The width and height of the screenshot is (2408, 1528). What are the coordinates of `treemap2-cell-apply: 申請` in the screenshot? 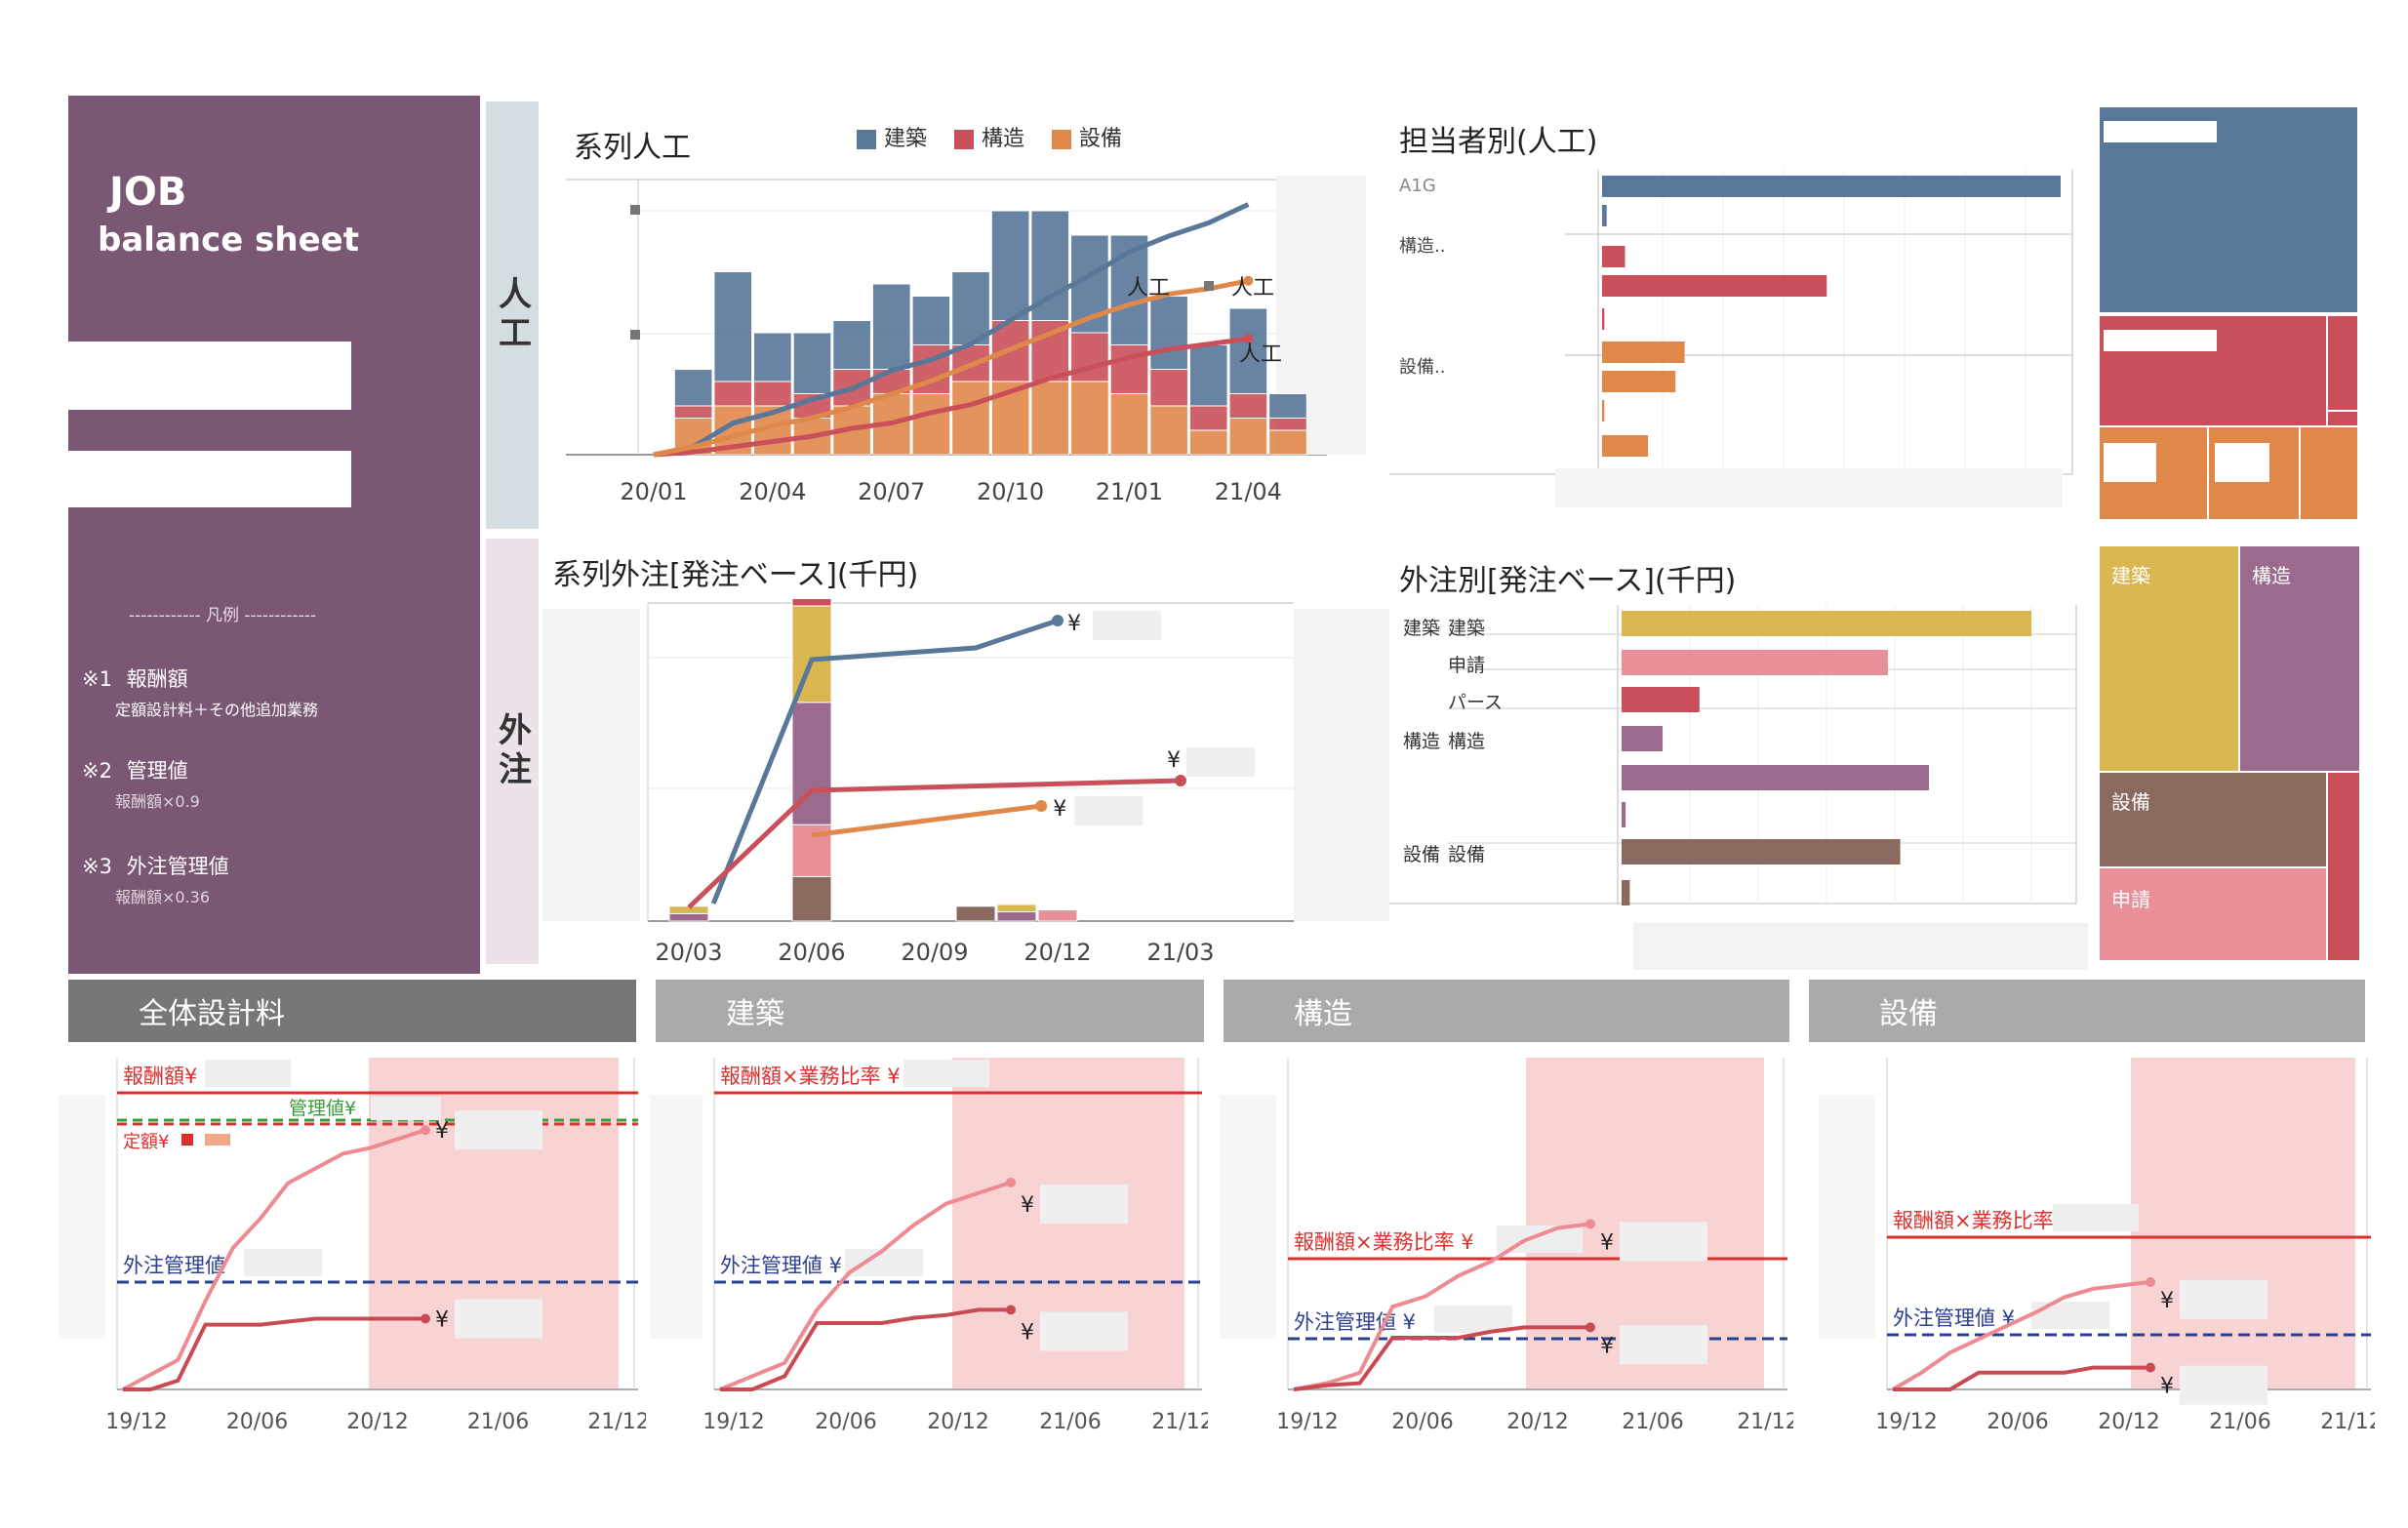 It's located at (2213, 914).